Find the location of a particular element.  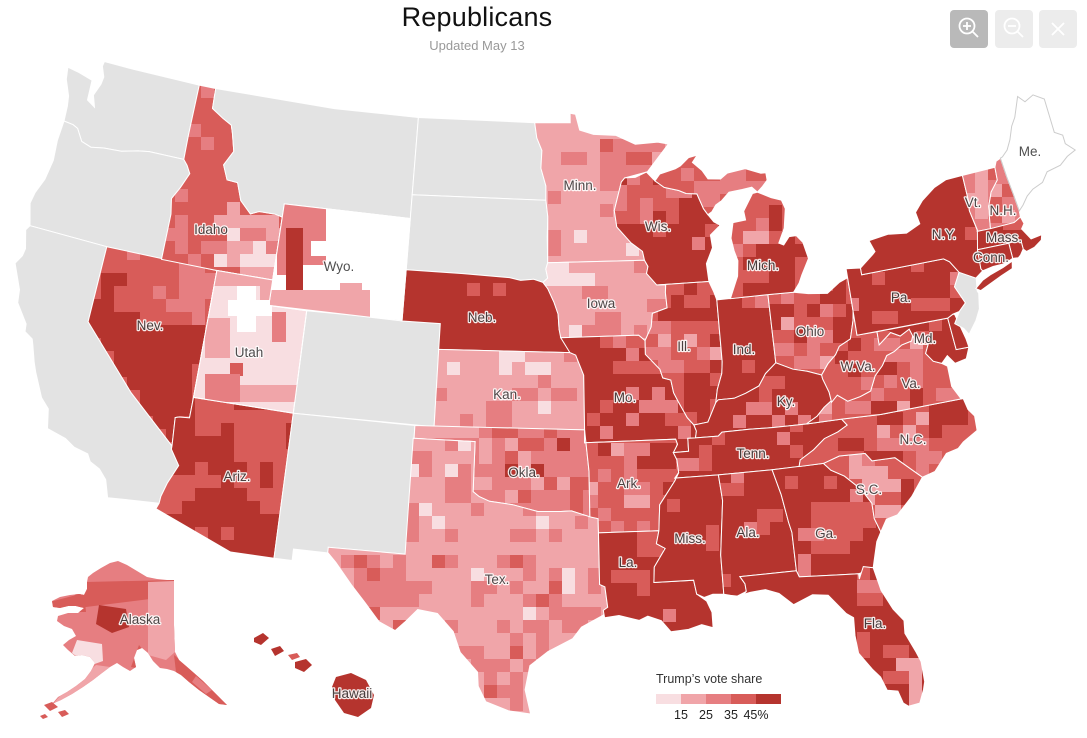

svg-text: Me. is located at coordinates (1030, 151).